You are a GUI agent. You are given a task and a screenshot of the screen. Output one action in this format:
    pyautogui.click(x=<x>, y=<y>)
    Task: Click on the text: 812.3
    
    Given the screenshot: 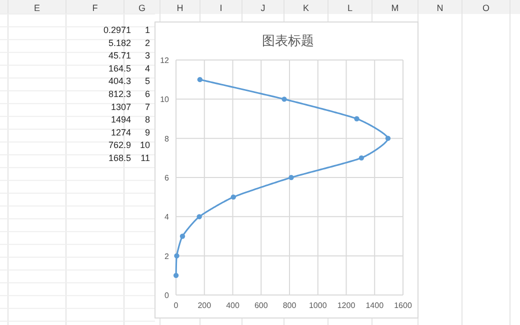 What is the action you would take?
    pyautogui.click(x=119, y=93)
    